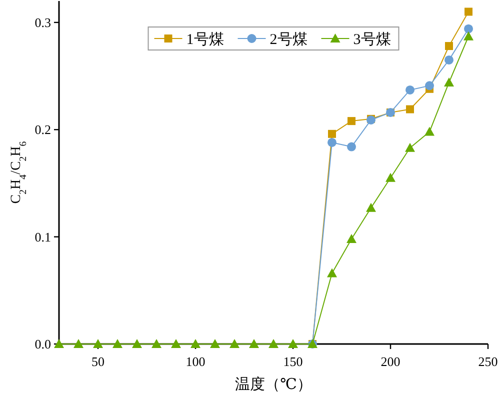  Describe the element at coordinates (273, 384) in the screenshot. I see `x-axis-title: 温度（℃）` at that location.